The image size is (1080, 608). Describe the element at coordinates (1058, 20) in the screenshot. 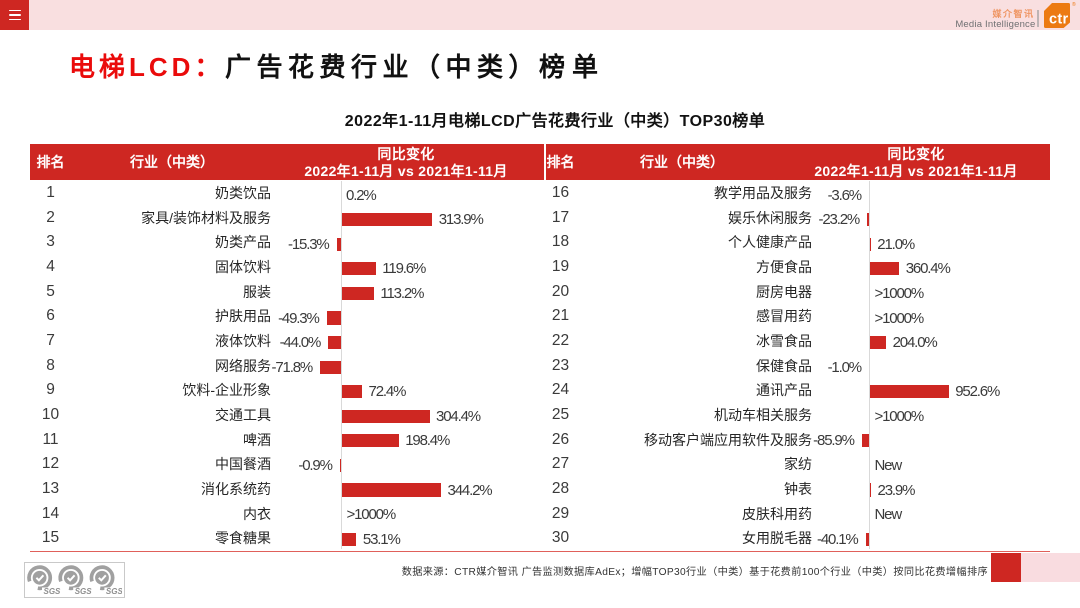

I see `svg-text: ctr` at that location.